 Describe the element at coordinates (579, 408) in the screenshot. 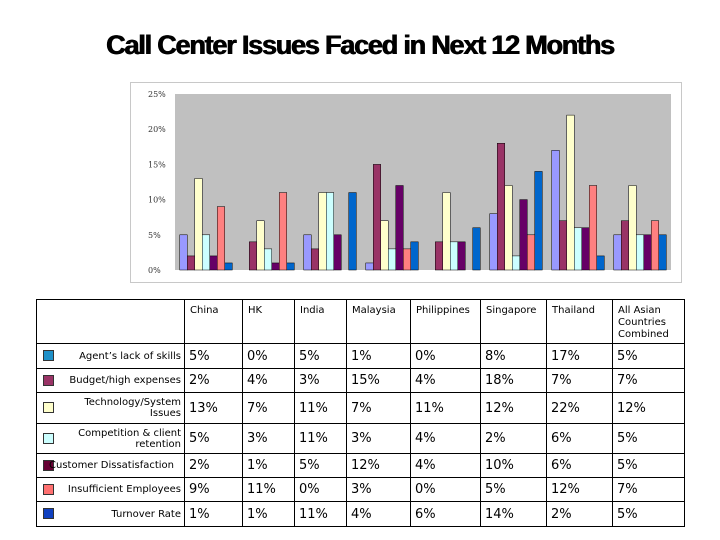

I see `value-cell: 22%` at that location.